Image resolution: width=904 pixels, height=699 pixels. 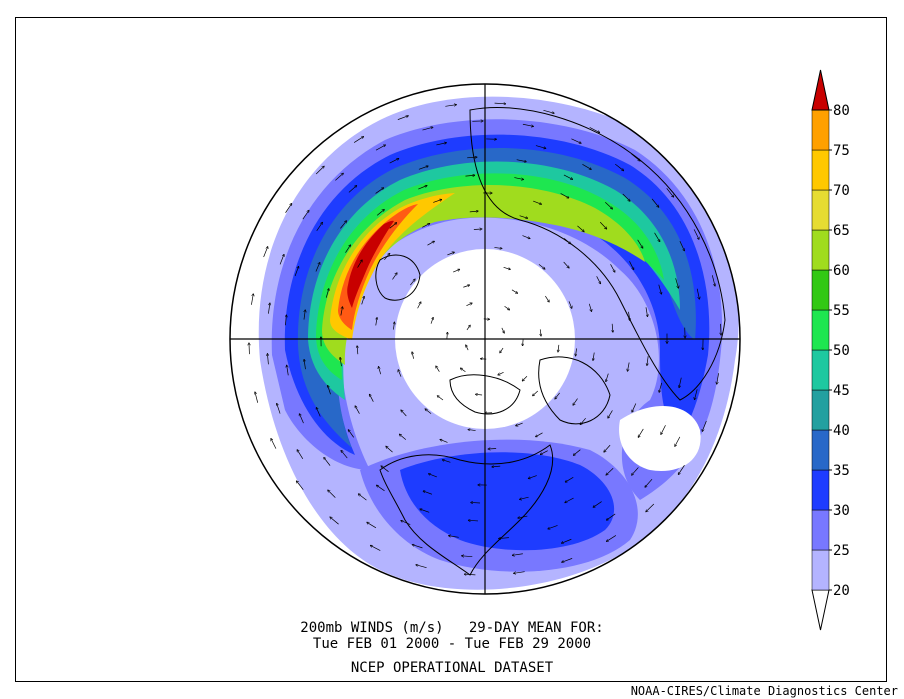 I want to click on coast-greenland, so click(x=574, y=390).